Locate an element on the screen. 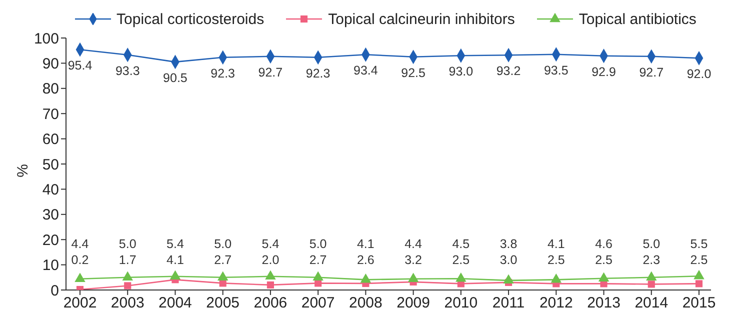 The height and width of the screenshot is (327, 735). y-tick-label: 80 is located at coordinates (50, 89).